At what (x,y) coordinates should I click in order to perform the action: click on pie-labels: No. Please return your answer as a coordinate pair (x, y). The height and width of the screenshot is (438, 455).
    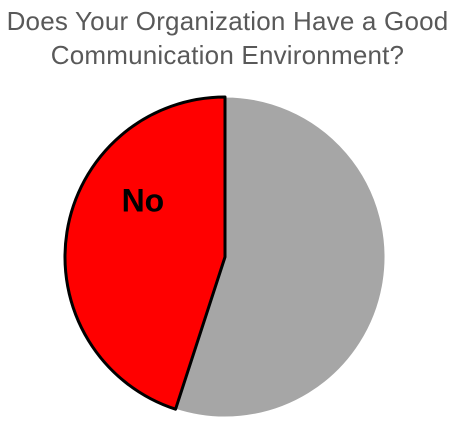
    Looking at the image, I should click on (143, 201).